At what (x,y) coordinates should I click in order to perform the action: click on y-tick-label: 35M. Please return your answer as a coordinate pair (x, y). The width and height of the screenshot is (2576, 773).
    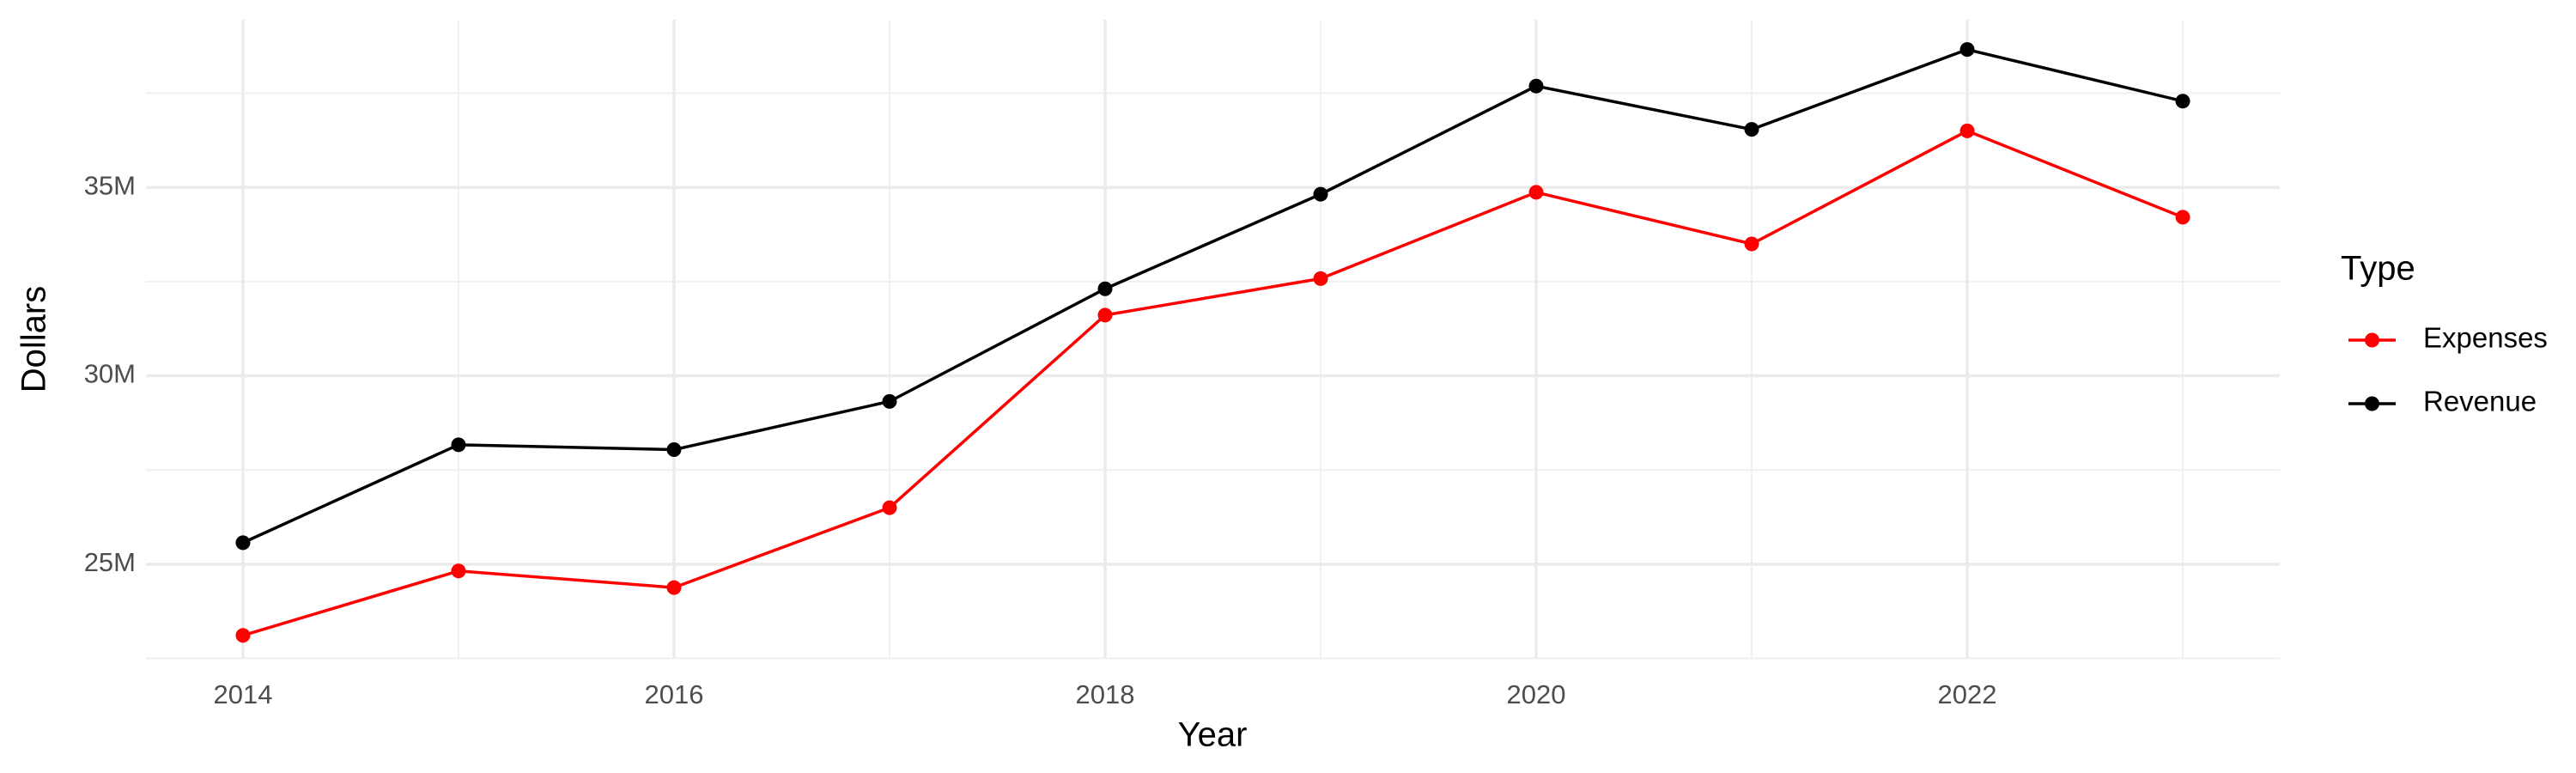
    Looking at the image, I should click on (110, 185).